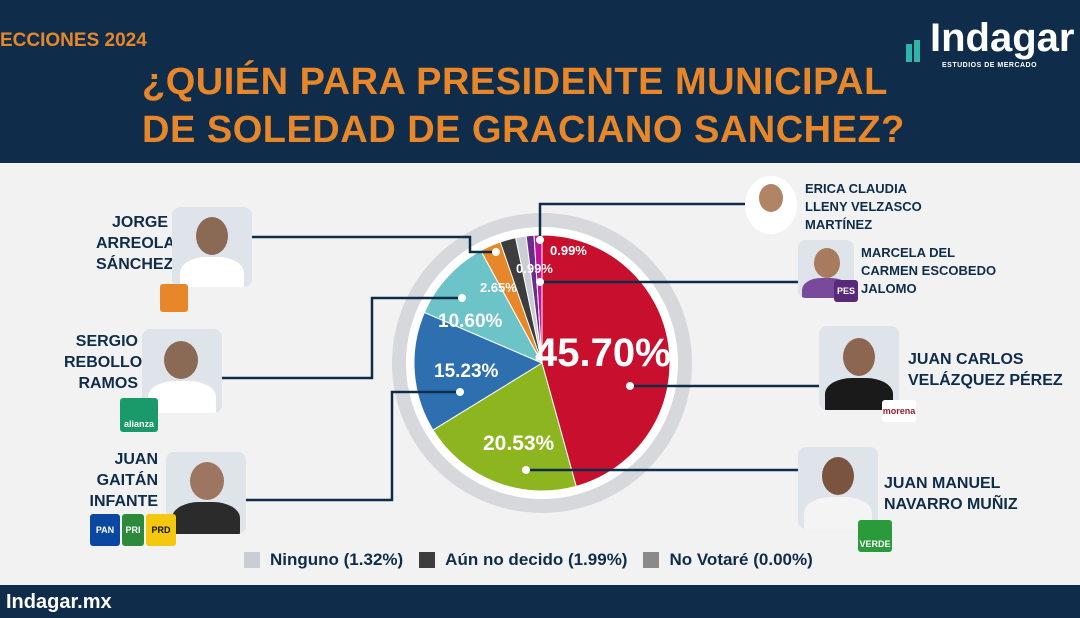 This screenshot has height=618, width=1080. I want to click on election-tag: ECCIONES 2024, so click(73, 40).